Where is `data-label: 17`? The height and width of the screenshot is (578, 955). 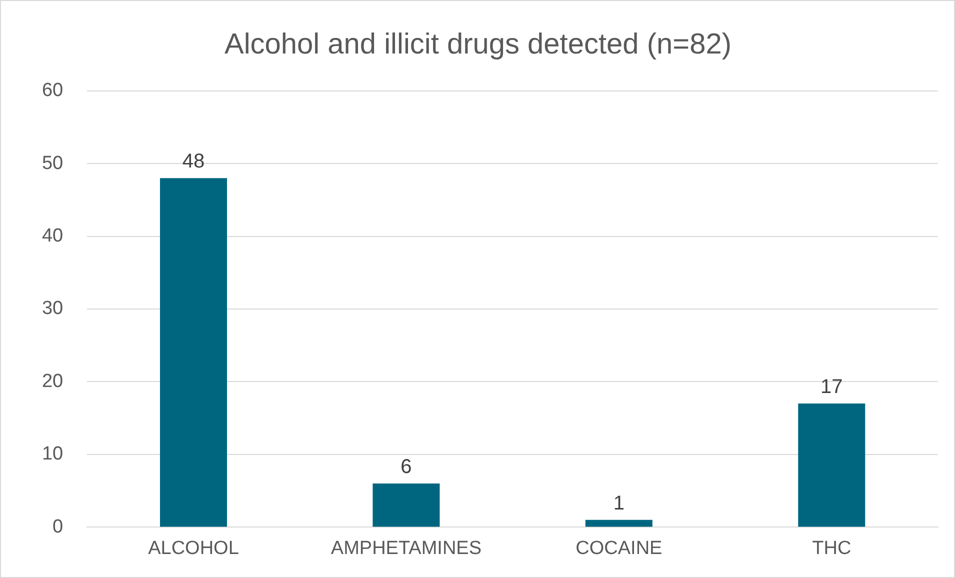 data-label: 17 is located at coordinates (831, 387).